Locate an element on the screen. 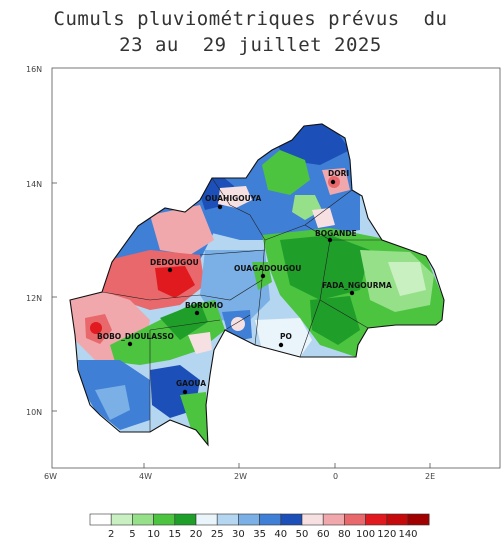 This screenshot has width=501, height=540. legend-label: 60 is located at coordinates (323, 534).